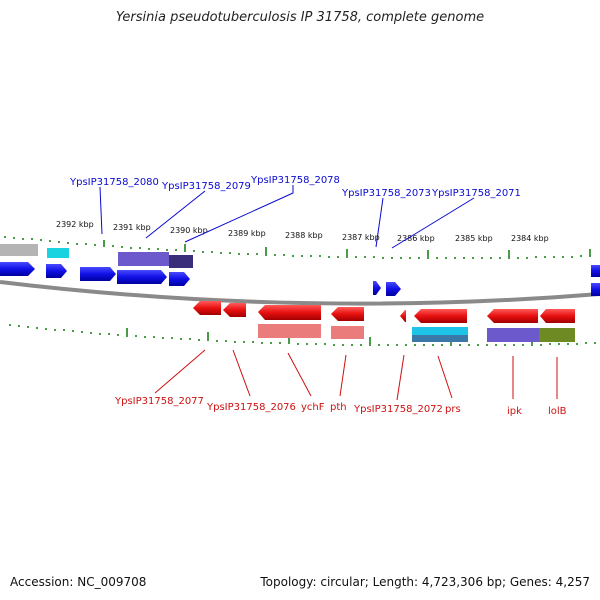 The image size is (600, 600). What do you see at coordinates (557, 335) in the screenshot?
I see `feature-bar-olive` at bounding box center [557, 335].